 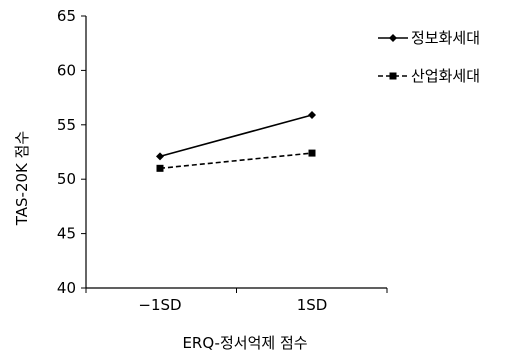 What do you see at coordinates (66, 179) in the screenshot?
I see `y-tick-label: 50` at bounding box center [66, 179].